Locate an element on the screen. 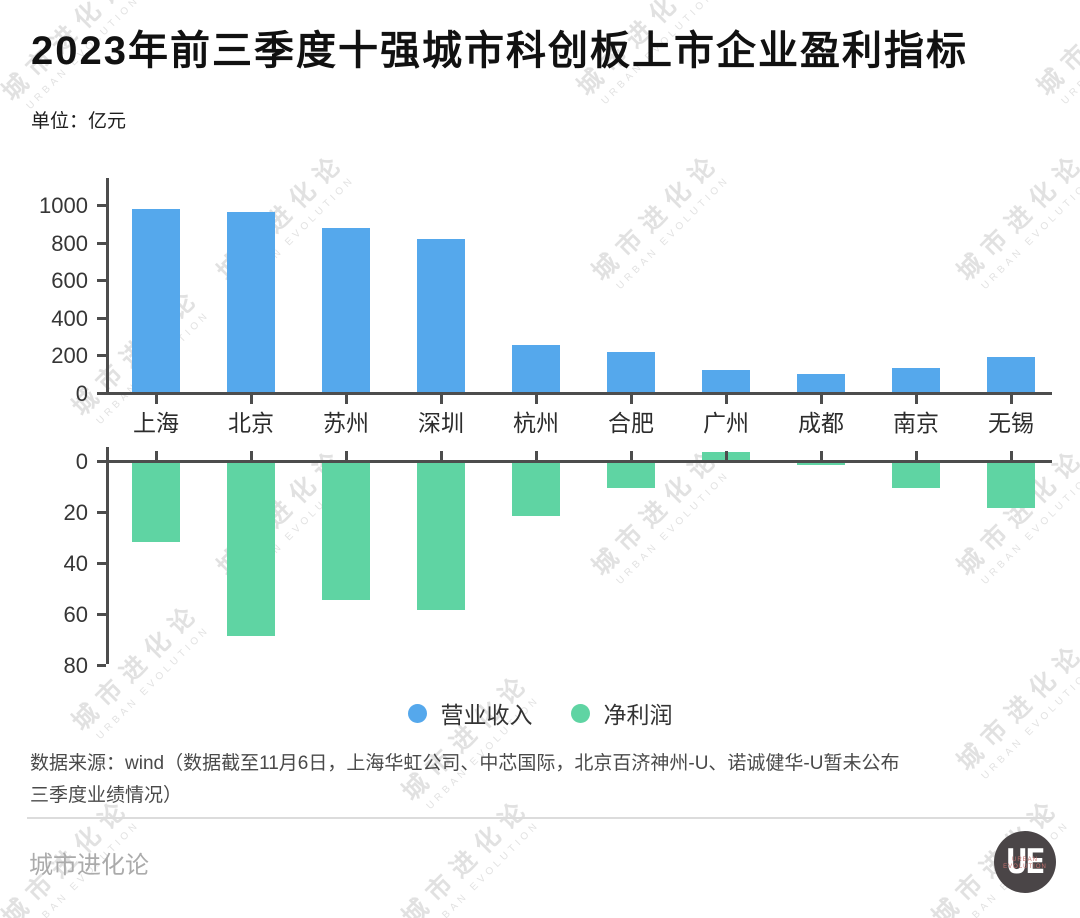 The image size is (1080, 918). logo-monogram: UE is located at coordinates (1026, 862).